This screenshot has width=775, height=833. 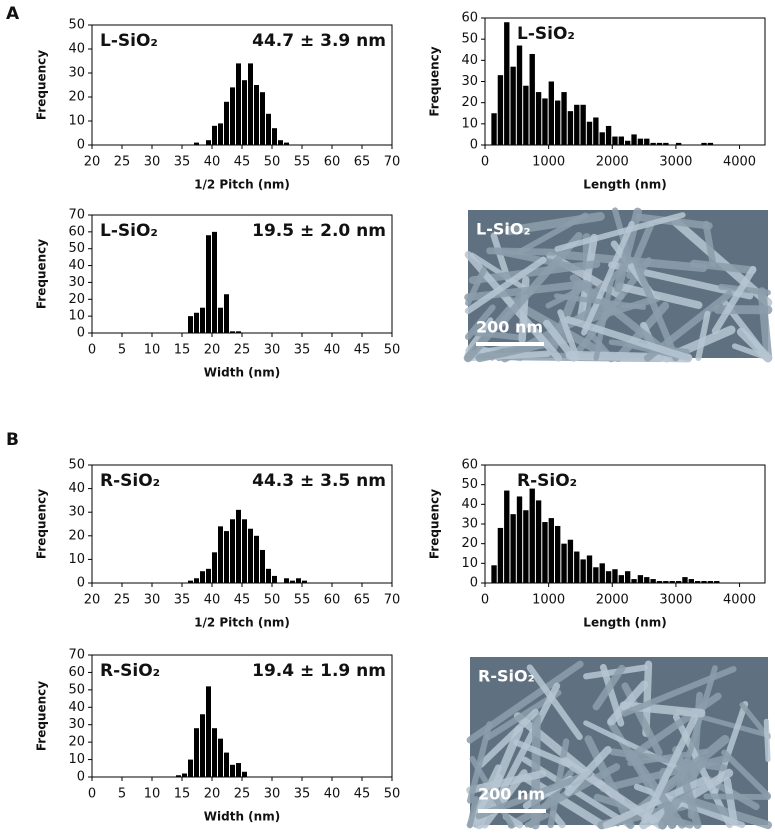 What do you see at coordinates (76, 655) in the screenshot?
I see `y-tick-label: 70` at bounding box center [76, 655].